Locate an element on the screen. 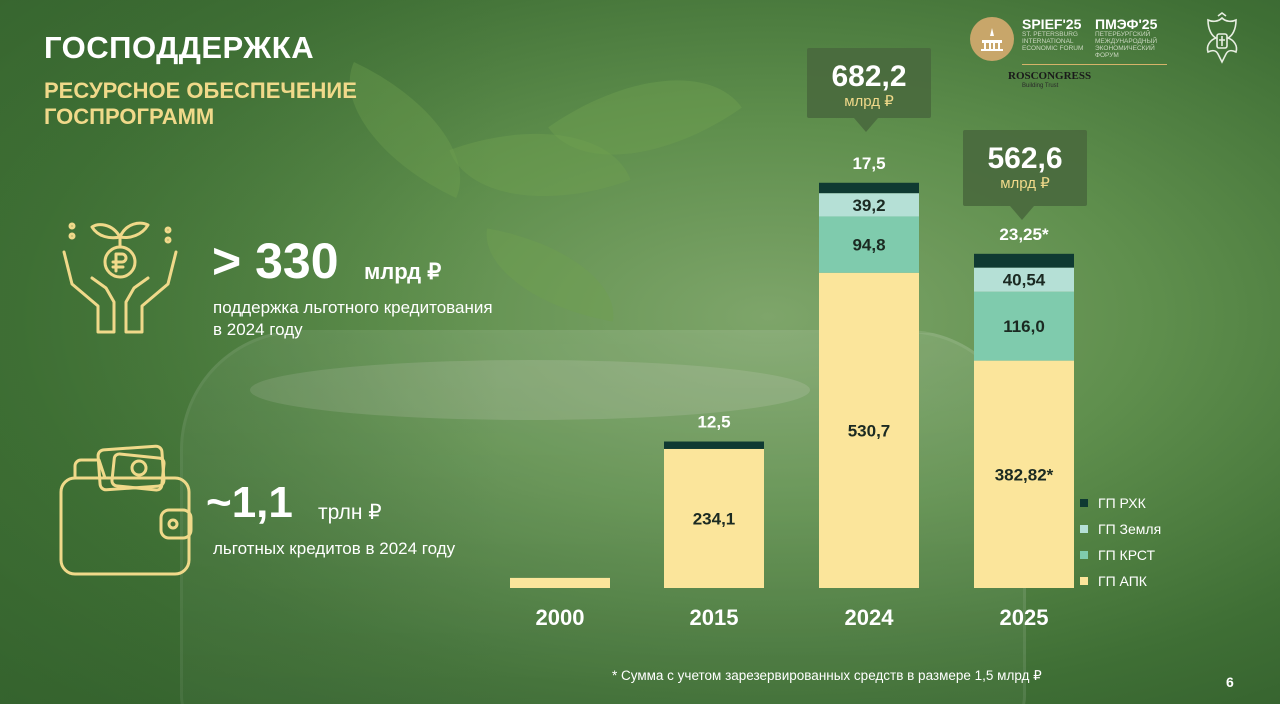 This screenshot has width=1280, height=704. background-coins is located at coordinates (530, 390).